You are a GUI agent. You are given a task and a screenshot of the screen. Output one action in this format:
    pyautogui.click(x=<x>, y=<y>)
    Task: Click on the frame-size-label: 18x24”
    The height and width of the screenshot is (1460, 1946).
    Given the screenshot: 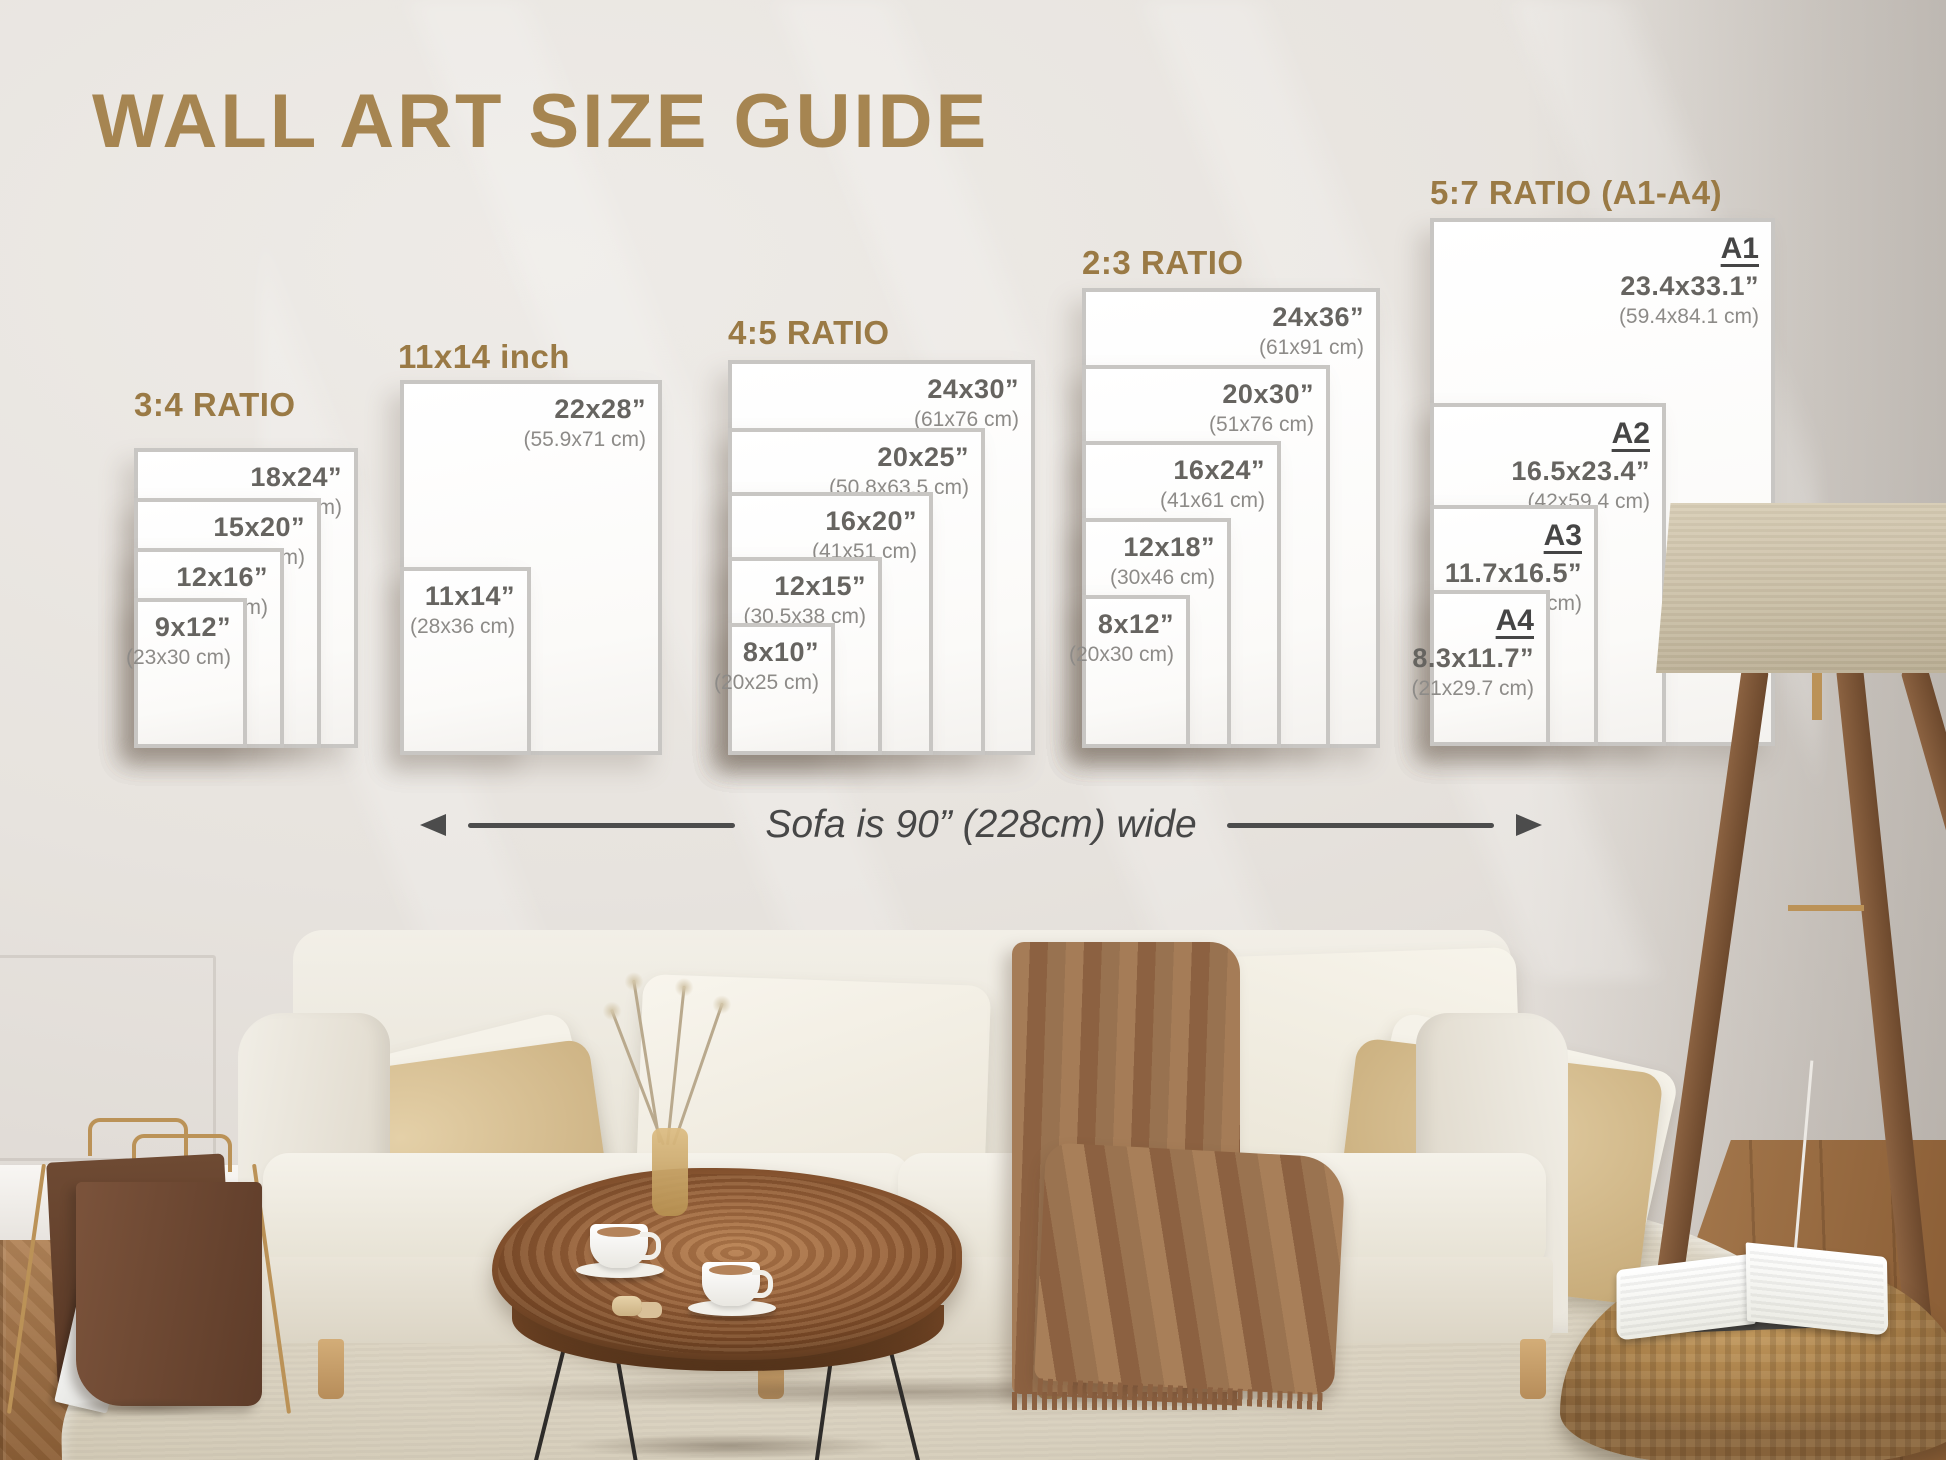 What is the action you would take?
    pyautogui.click(x=296, y=477)
    